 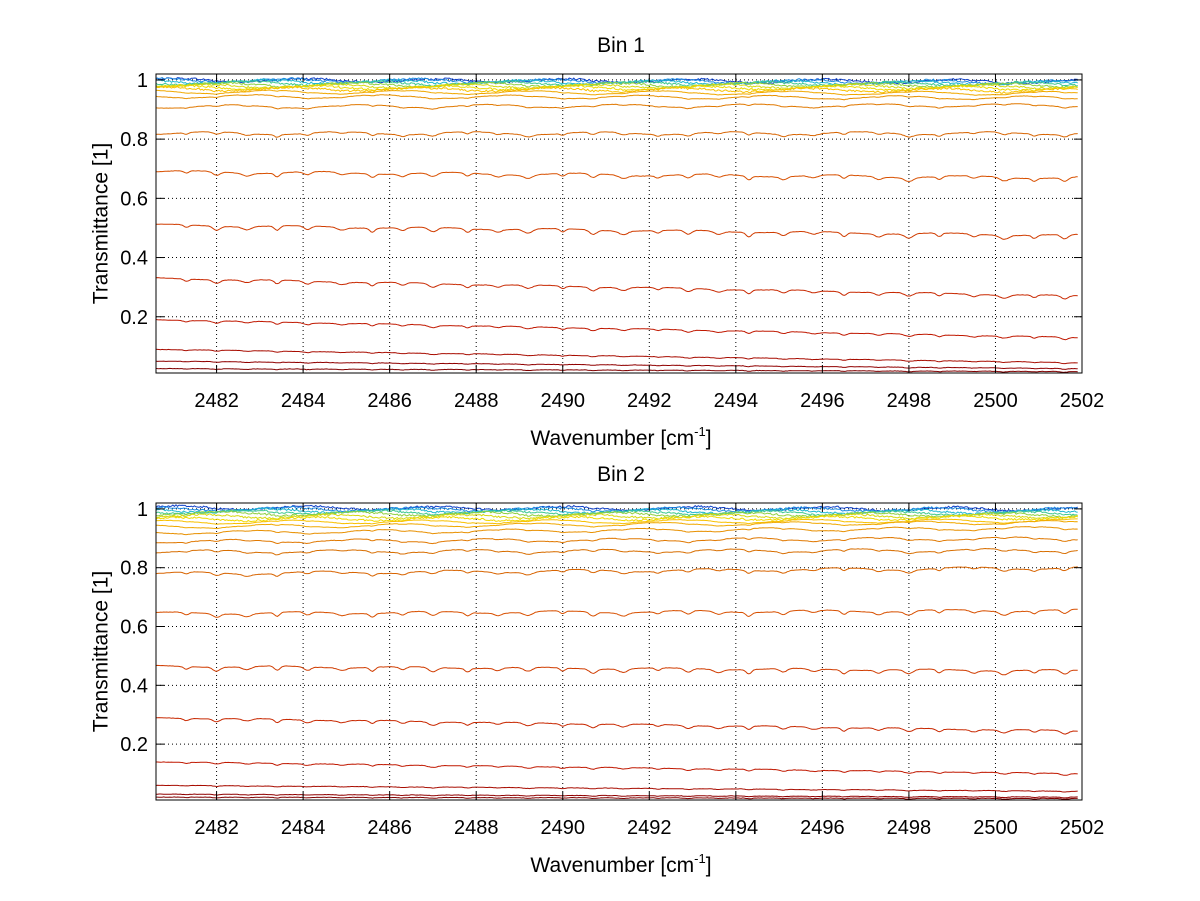 I want to click on chart-title: Bin 1, so click(x=621, y=45).